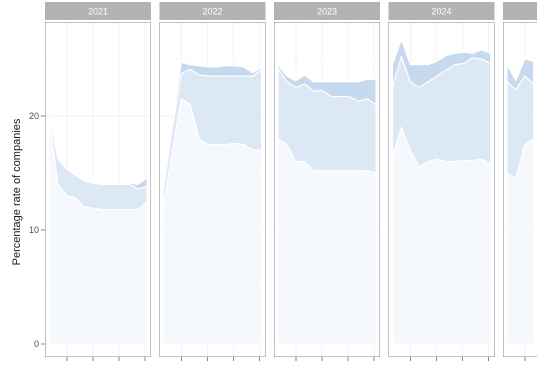 The image size is (537, 366). I want to click on area-series-1-2024, so click(441, 235).